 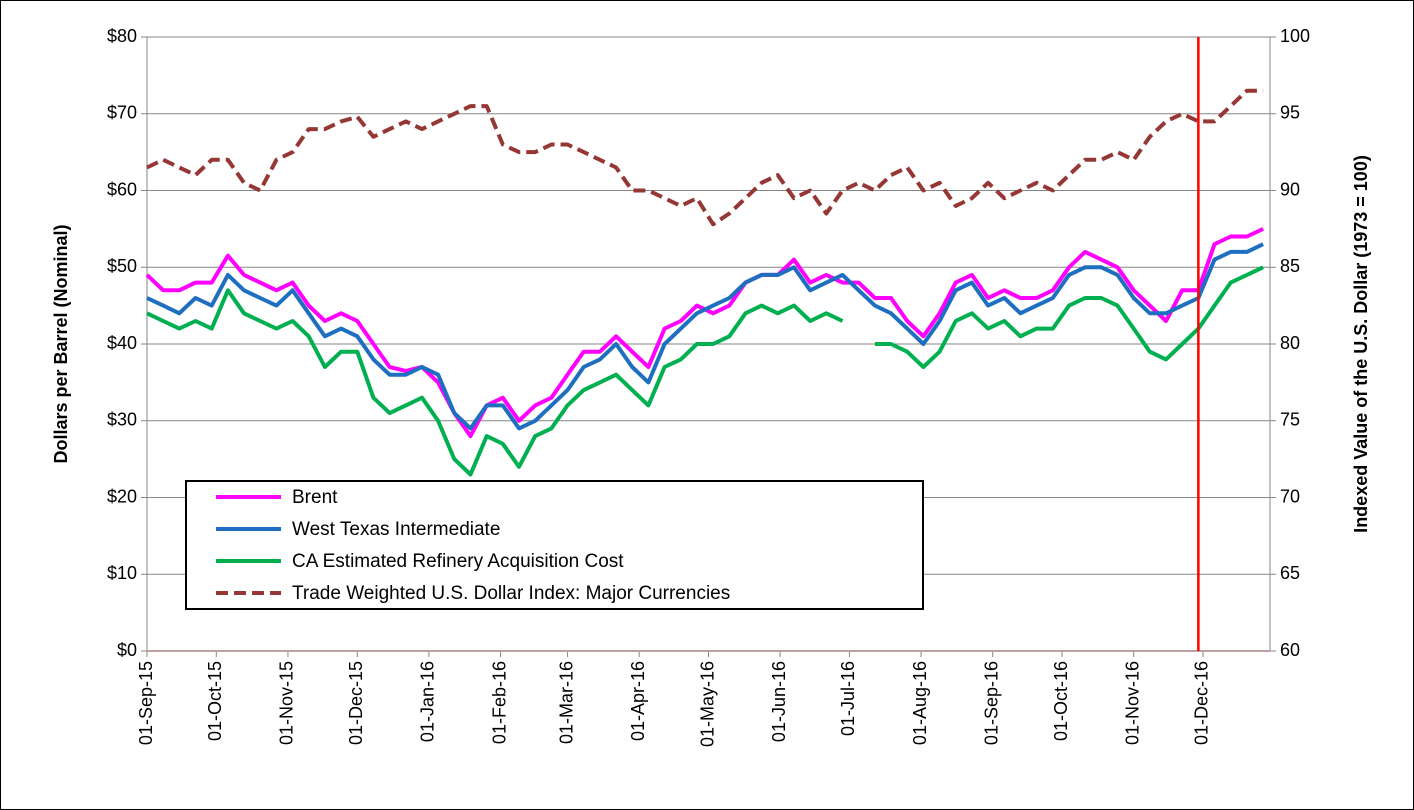 I want to click on x-tick-label: 01-Jun-16, so click(x=779, y=701).